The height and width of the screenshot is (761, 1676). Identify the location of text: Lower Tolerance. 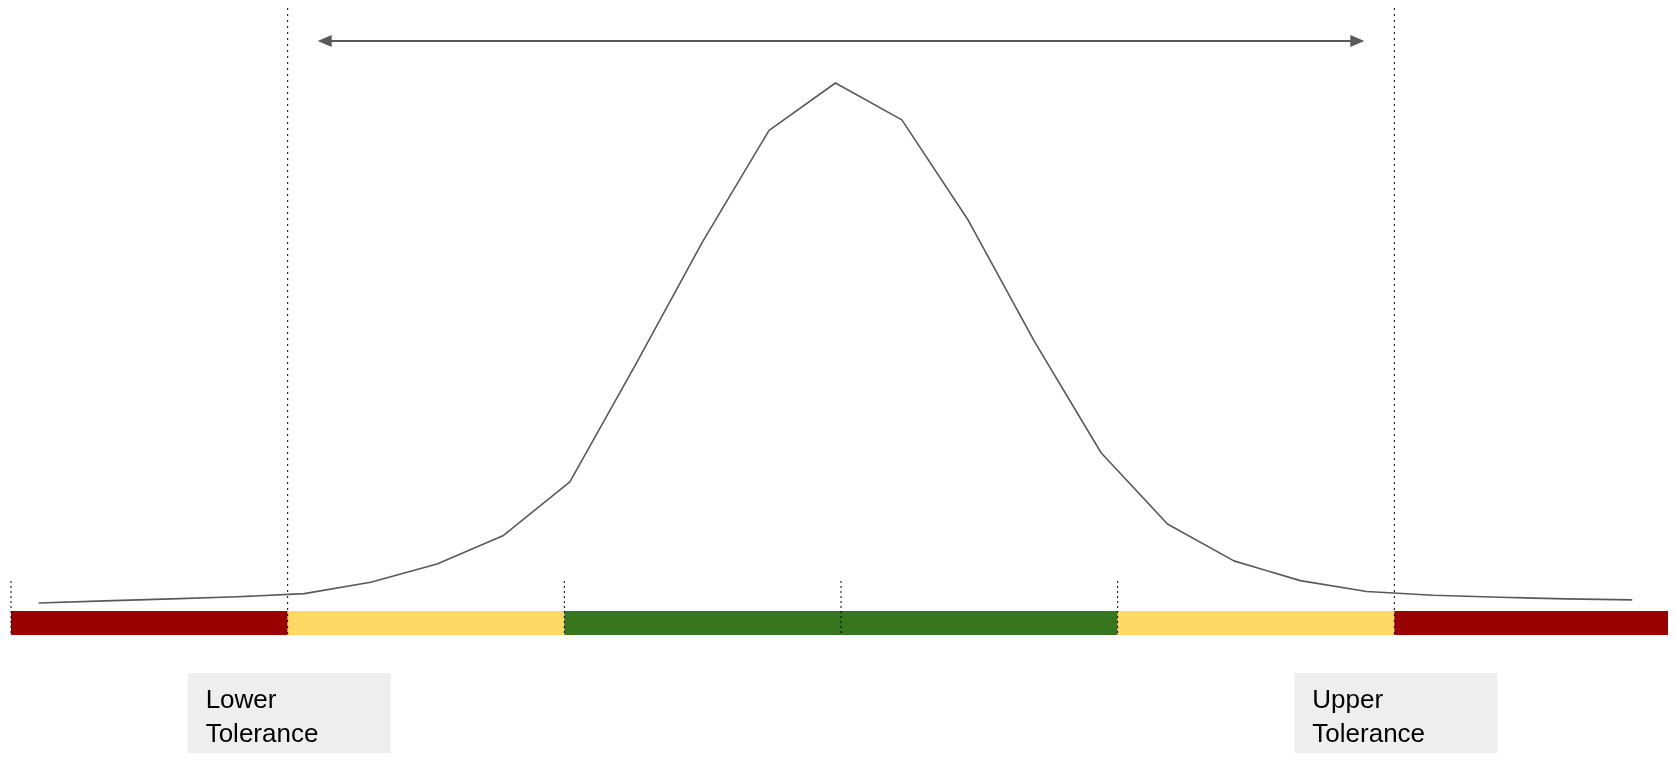
(262, 716).